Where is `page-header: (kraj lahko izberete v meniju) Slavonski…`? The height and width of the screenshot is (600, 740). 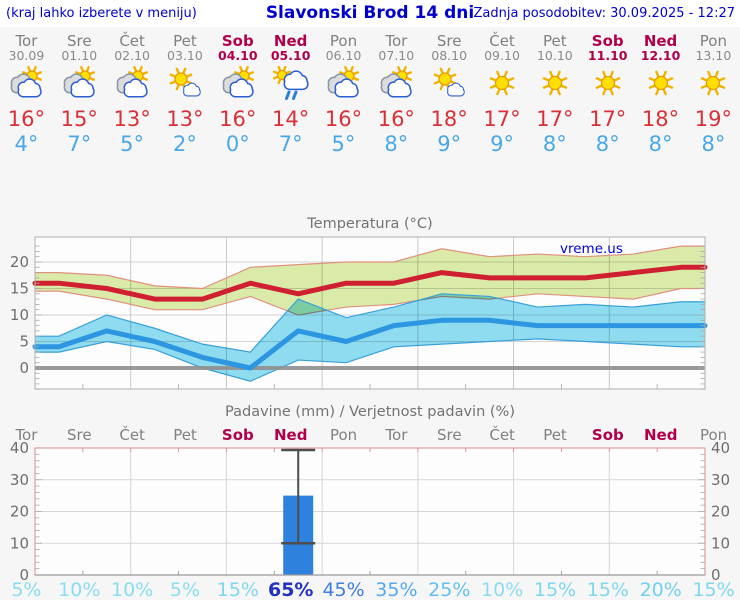 page-header: (kraj lahko izberete v meniju) Slavonski… is located at coordinates (370, 13).